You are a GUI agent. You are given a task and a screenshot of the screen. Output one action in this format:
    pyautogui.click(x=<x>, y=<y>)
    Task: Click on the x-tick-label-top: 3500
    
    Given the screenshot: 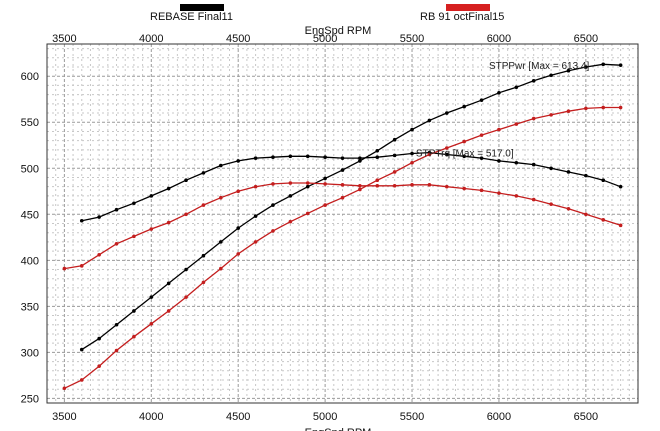 What is the action you would take?
    pyautogui.click(x=64, y=39)
    